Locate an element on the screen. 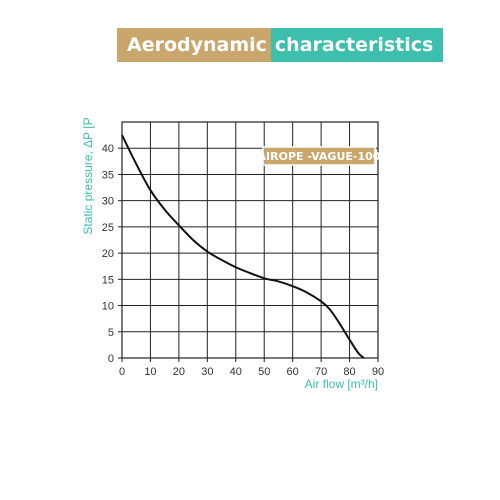 The width and height of the screenshot is (500, 500). model-label-box is located at coordinates (319, 156).